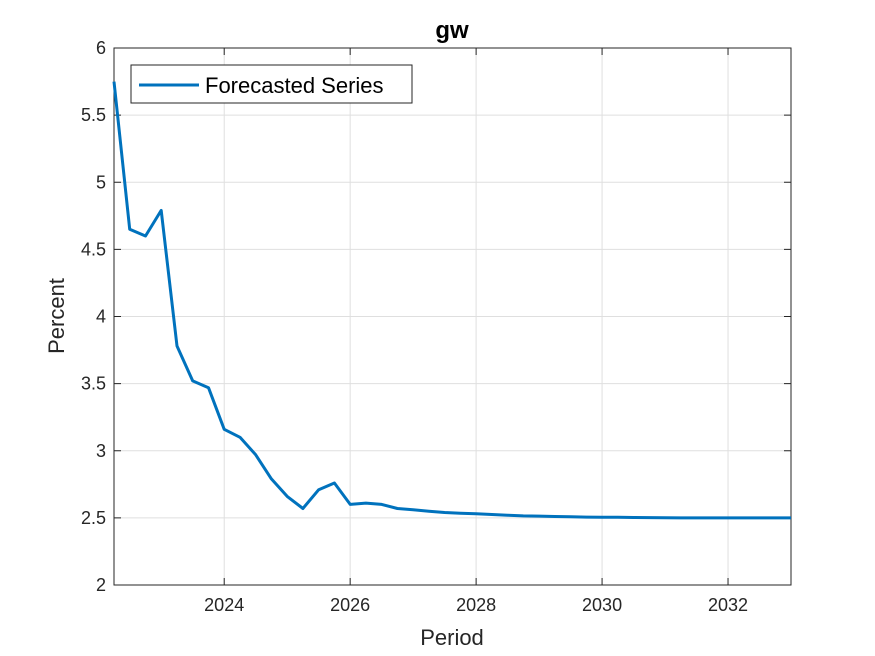 The image size is (875, 656). Describe the element at coordinates (476, 605) in the screenshot. I see `x-tick-label: 2028` at that location.